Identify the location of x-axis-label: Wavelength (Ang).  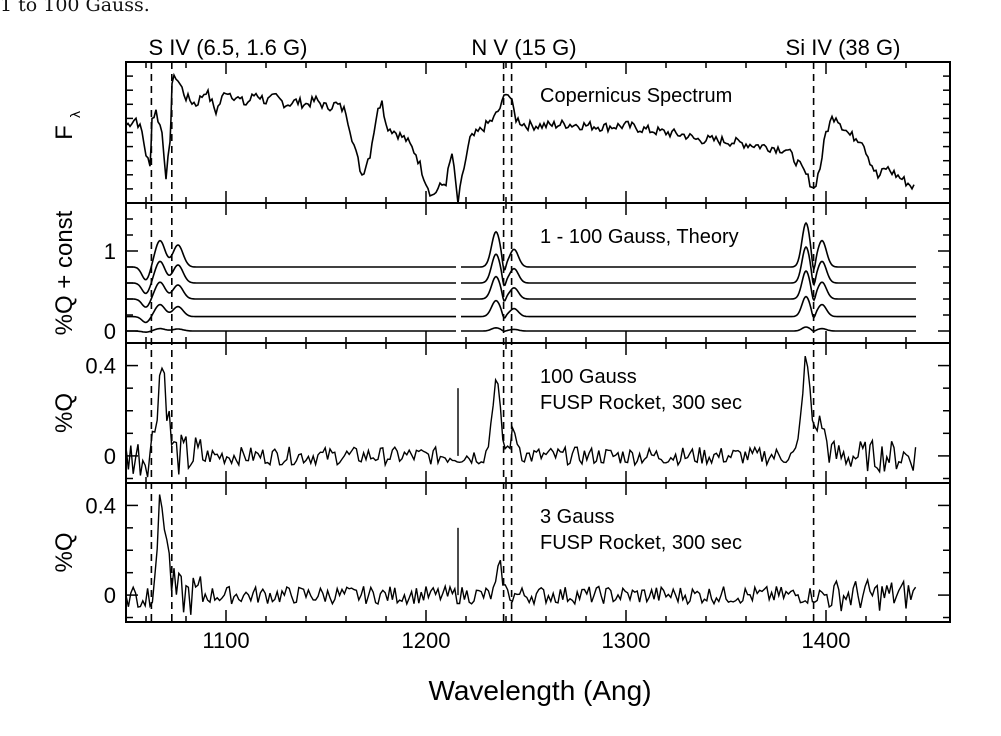
(539, 690).